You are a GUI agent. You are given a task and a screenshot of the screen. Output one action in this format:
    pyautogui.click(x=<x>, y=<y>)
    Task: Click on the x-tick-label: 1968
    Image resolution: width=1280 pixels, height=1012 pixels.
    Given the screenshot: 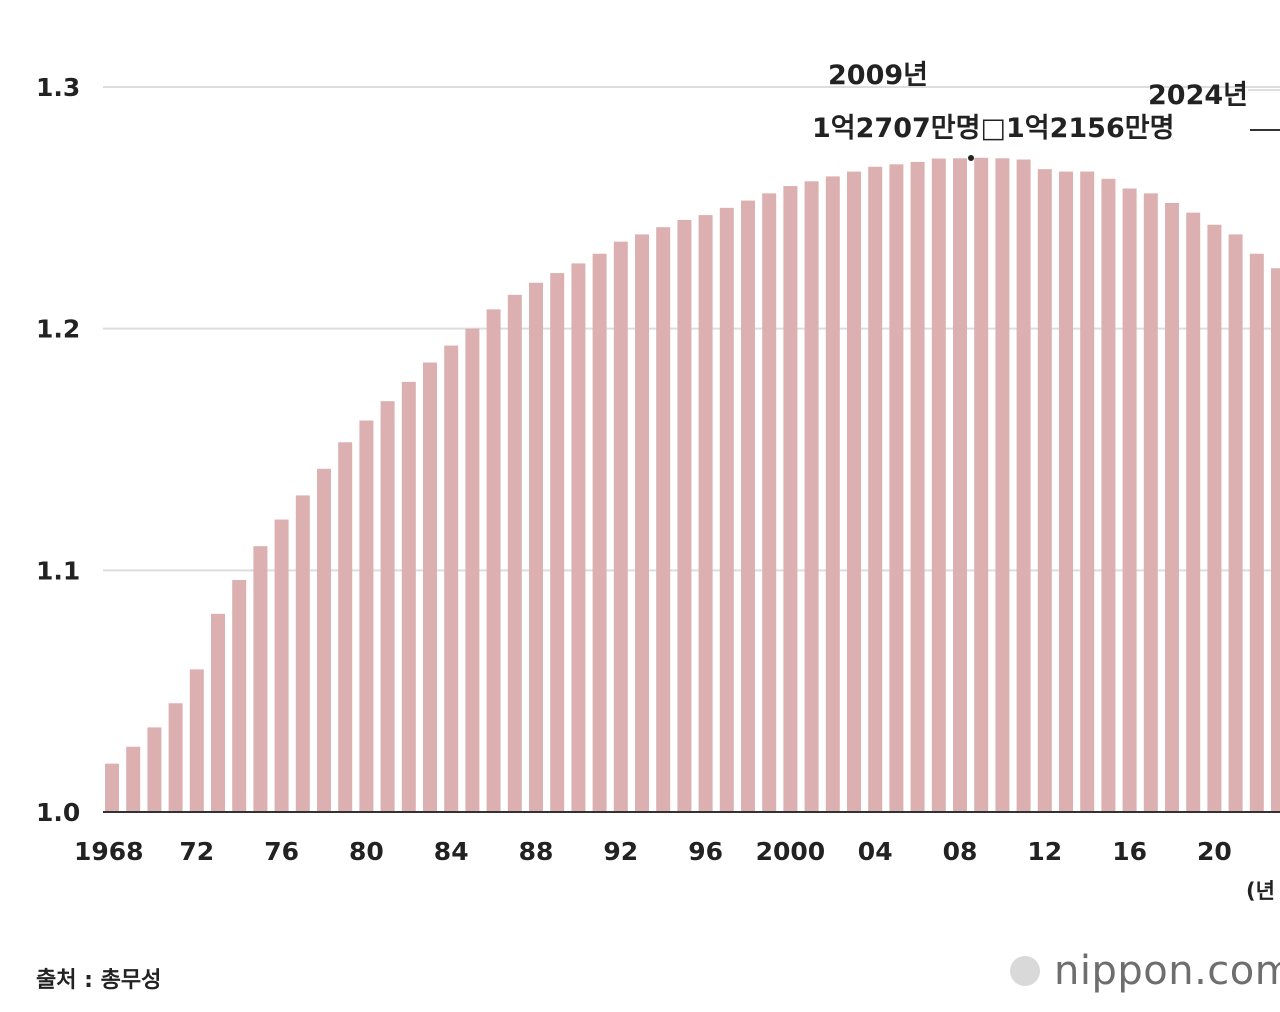 What is the action you would take?
    pyautogui.click(x=109, y=851)
    